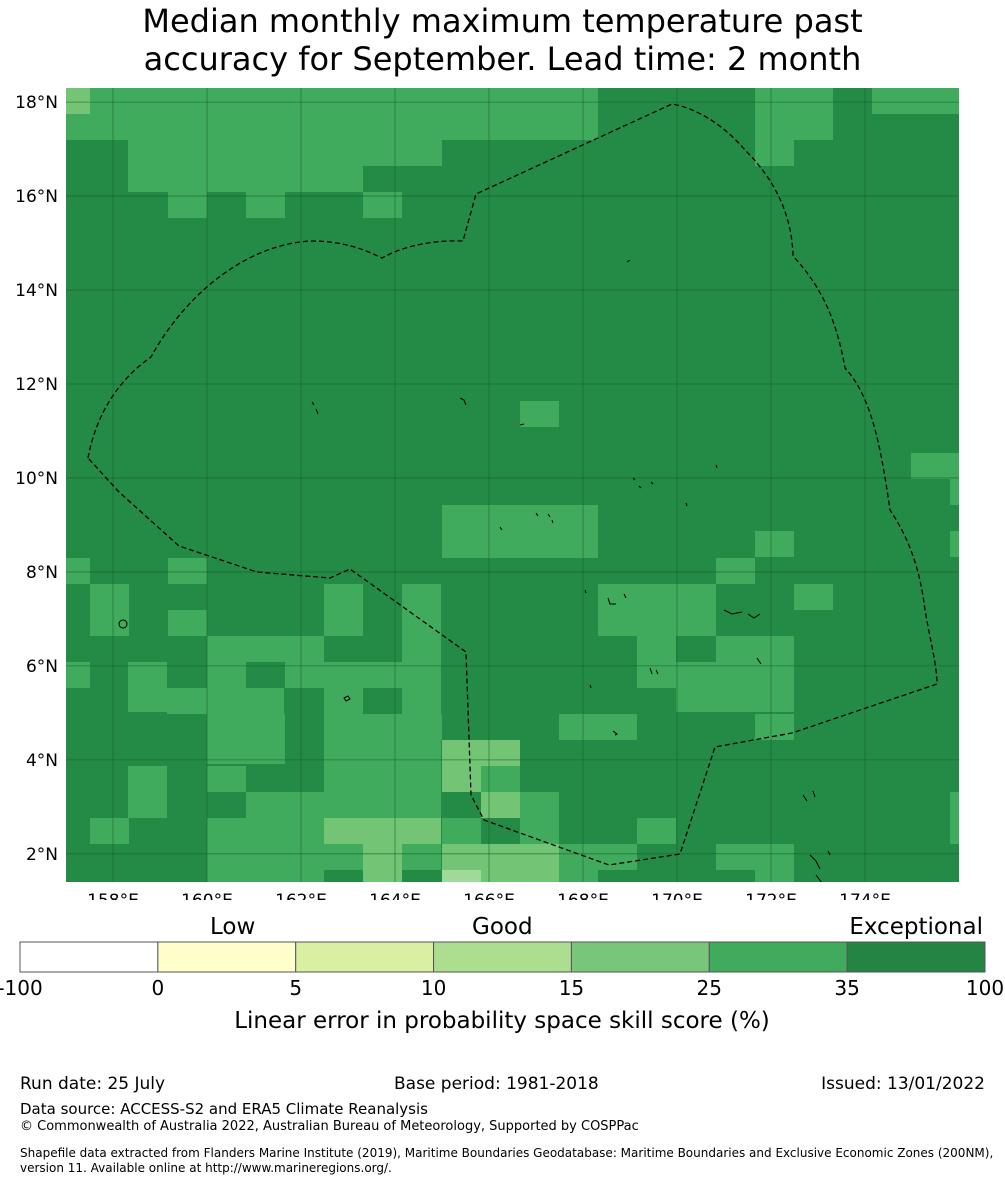  I want to click on category-label-exceptional: Exceptional, so click(916, 927).